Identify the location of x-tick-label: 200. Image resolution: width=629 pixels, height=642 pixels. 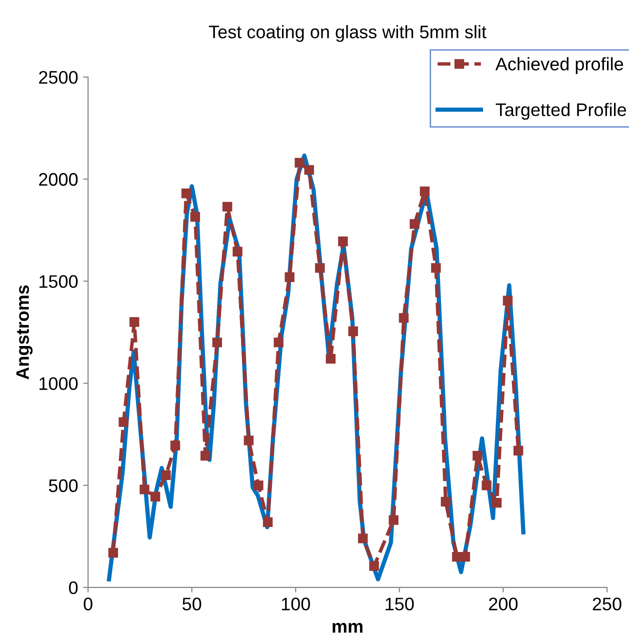
(503, 604).